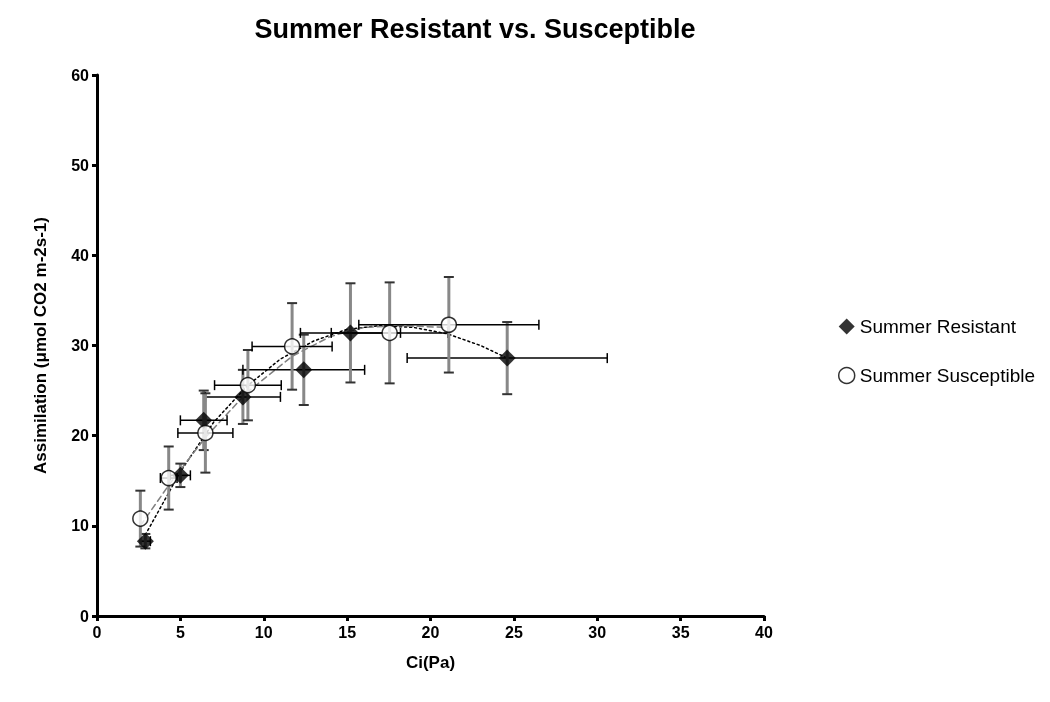 The width and height of the screenshot is (1050, 702). Describe the element at coordinates (347, 632) in the screenshot. I see `x-tick-label: 15` at that location.